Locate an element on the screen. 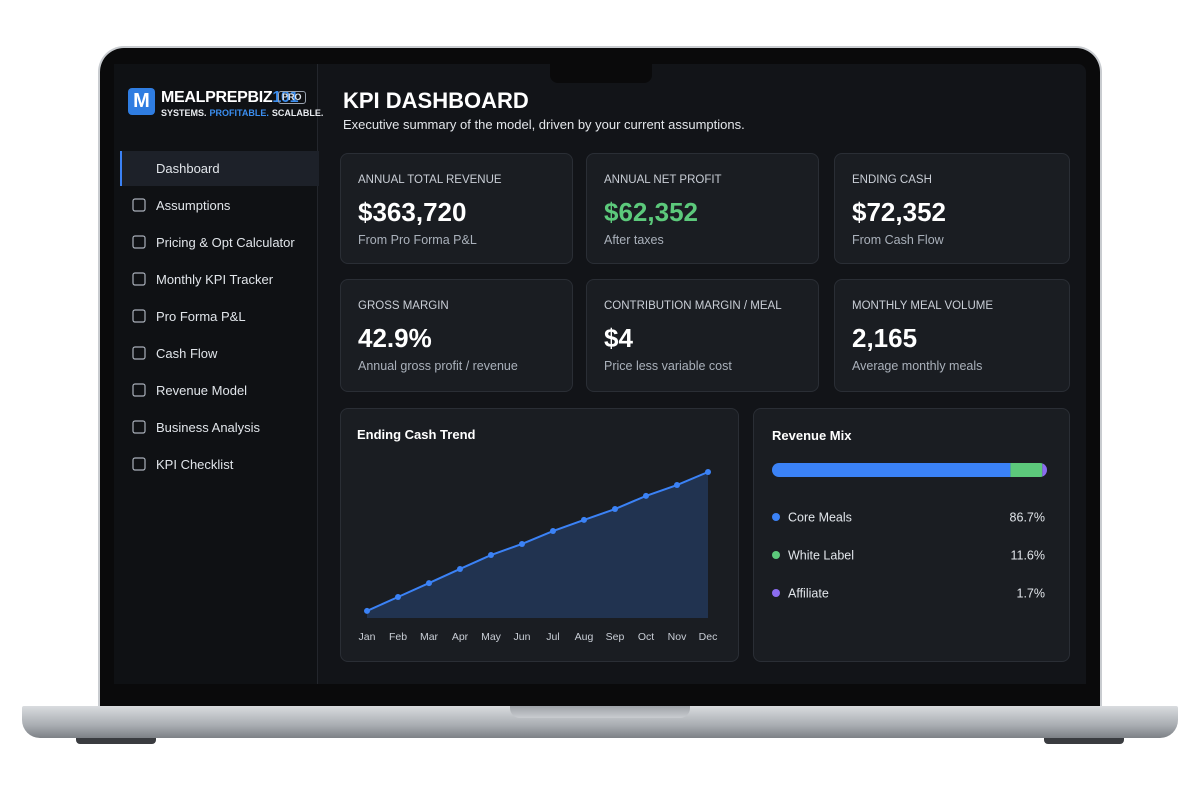 This screenshot has height=800, width=1200. kpi-value: $72,352 is located at coordinates (899, 212).